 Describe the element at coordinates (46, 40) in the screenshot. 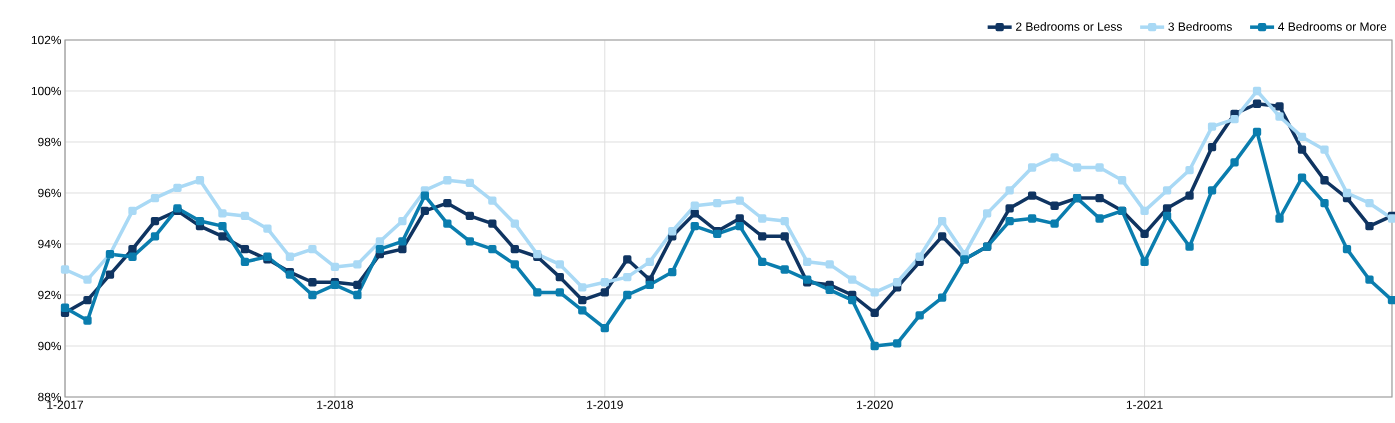

I see `y-tick-label: 102%` at that location.